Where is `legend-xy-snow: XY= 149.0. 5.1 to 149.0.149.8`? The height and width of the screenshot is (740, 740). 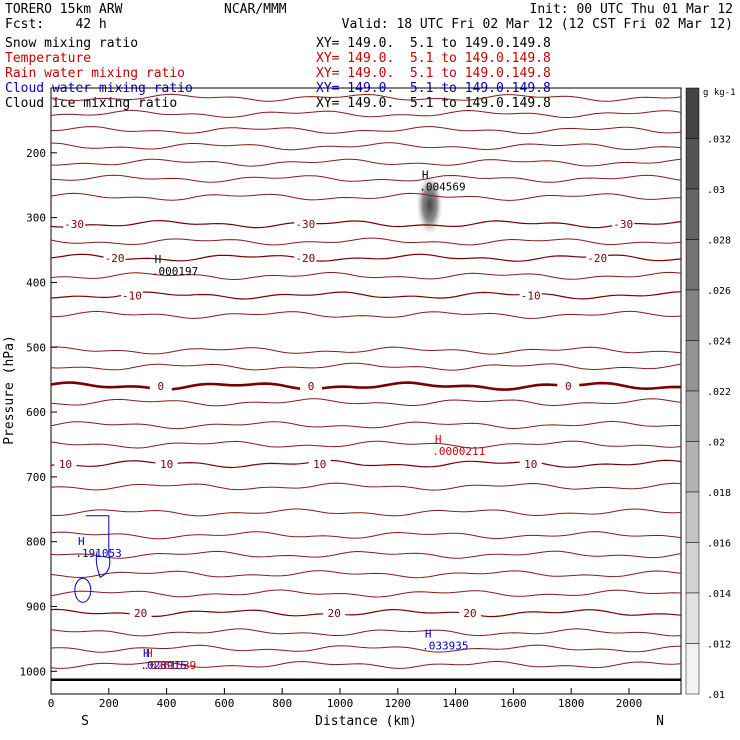
legend-xy-snow: XY= 149.0. 5.1 to 149.0.149.8 is located at coordinates (433, 43).